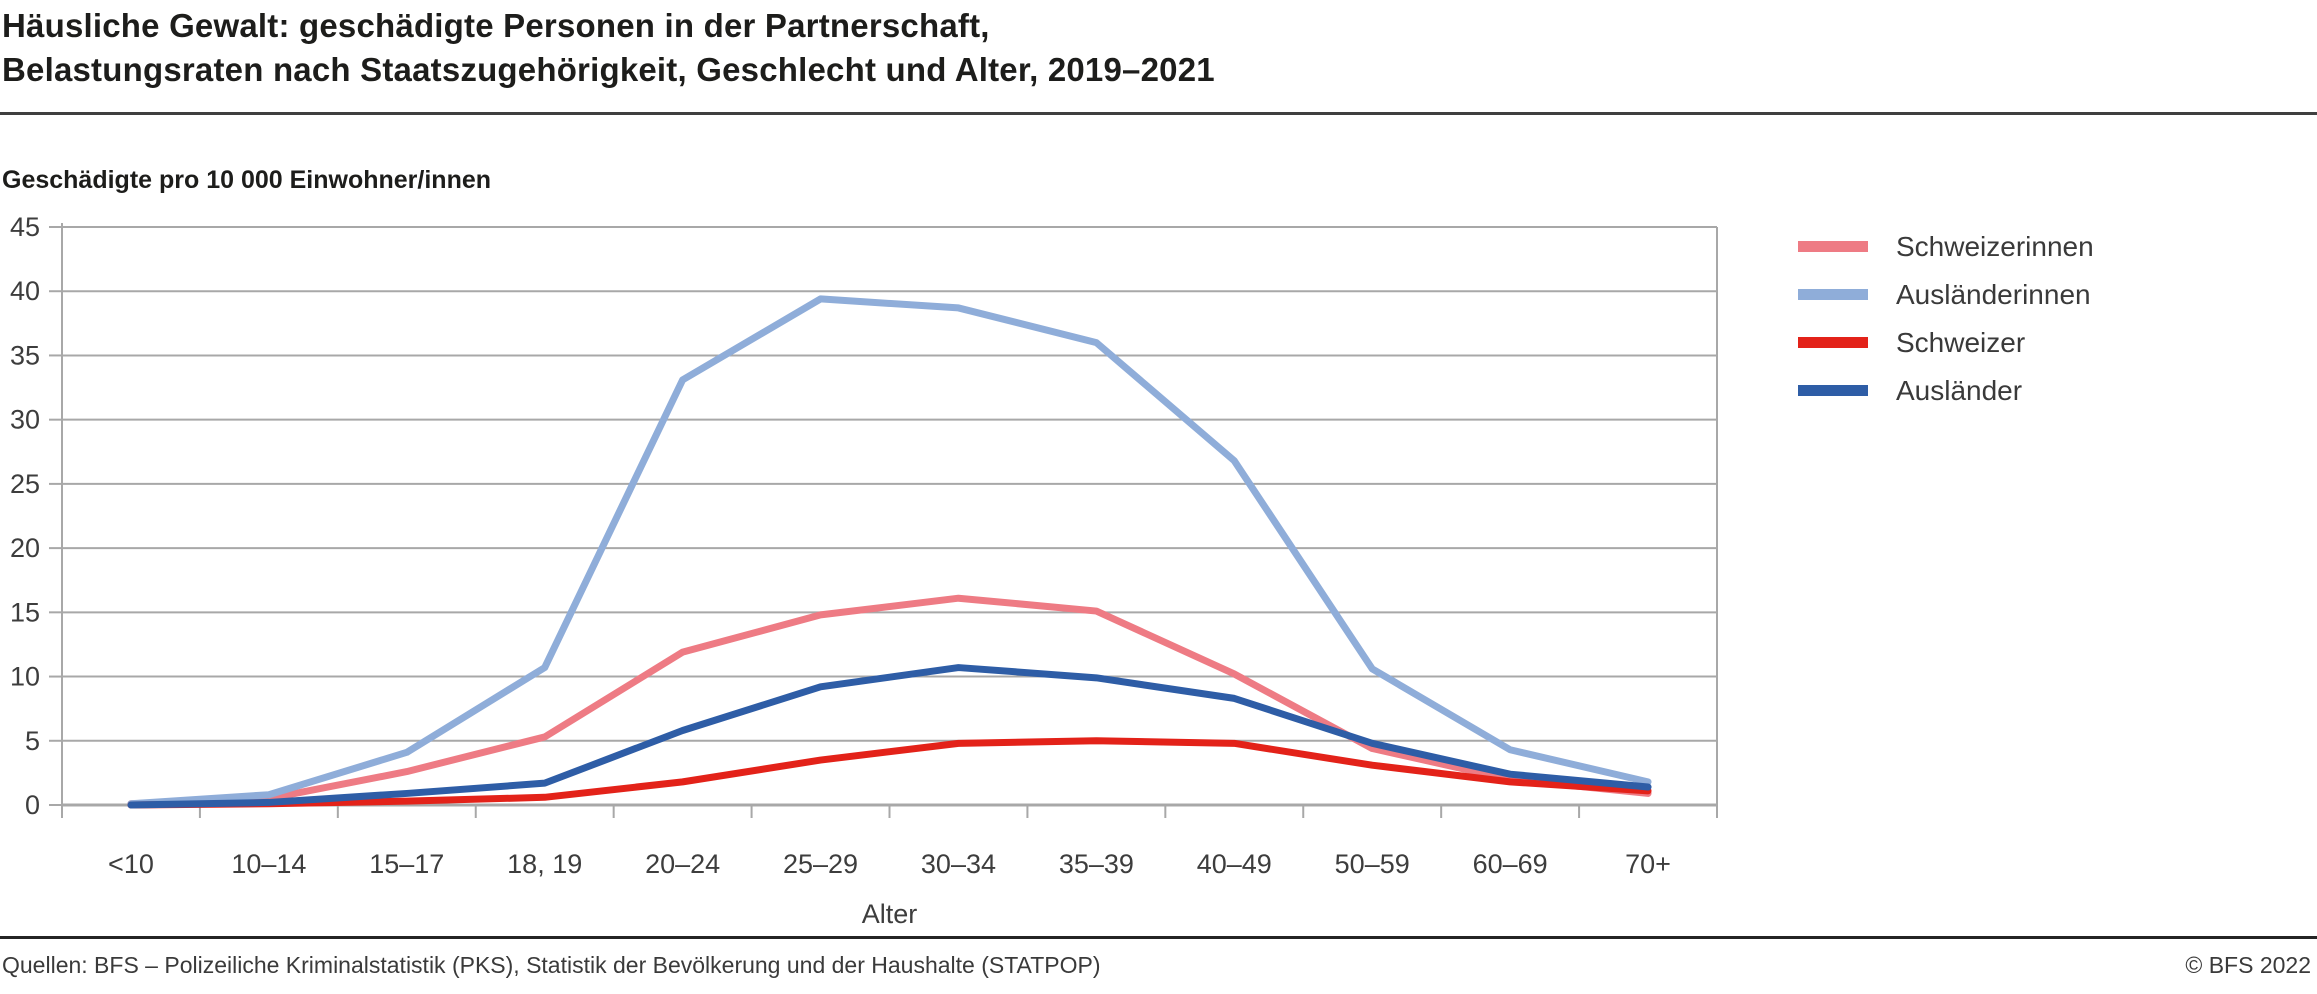 Image resolution: width=2317 pixels, height=994 pixels. Describe the element at coordinates (1995, 246) in the screenshot. I see `legend-label: Schweizerinnen` at that location.